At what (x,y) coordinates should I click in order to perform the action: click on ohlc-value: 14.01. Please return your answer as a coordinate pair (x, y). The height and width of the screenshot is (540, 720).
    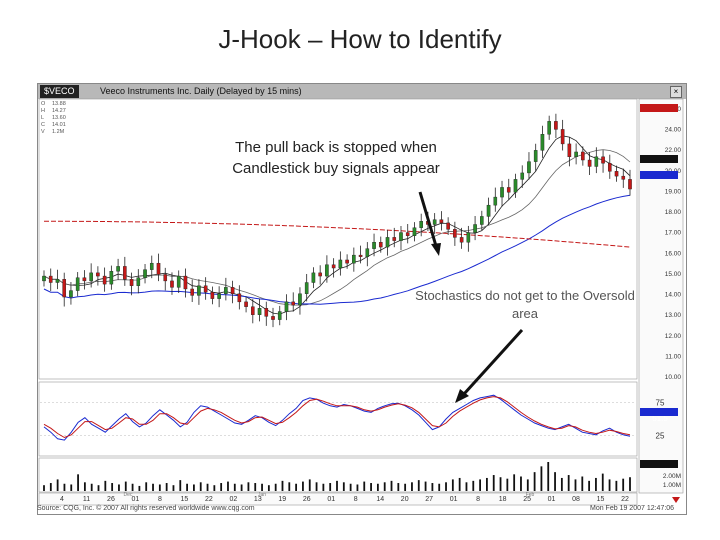
    Looking at the image, I should click on (59, 125).